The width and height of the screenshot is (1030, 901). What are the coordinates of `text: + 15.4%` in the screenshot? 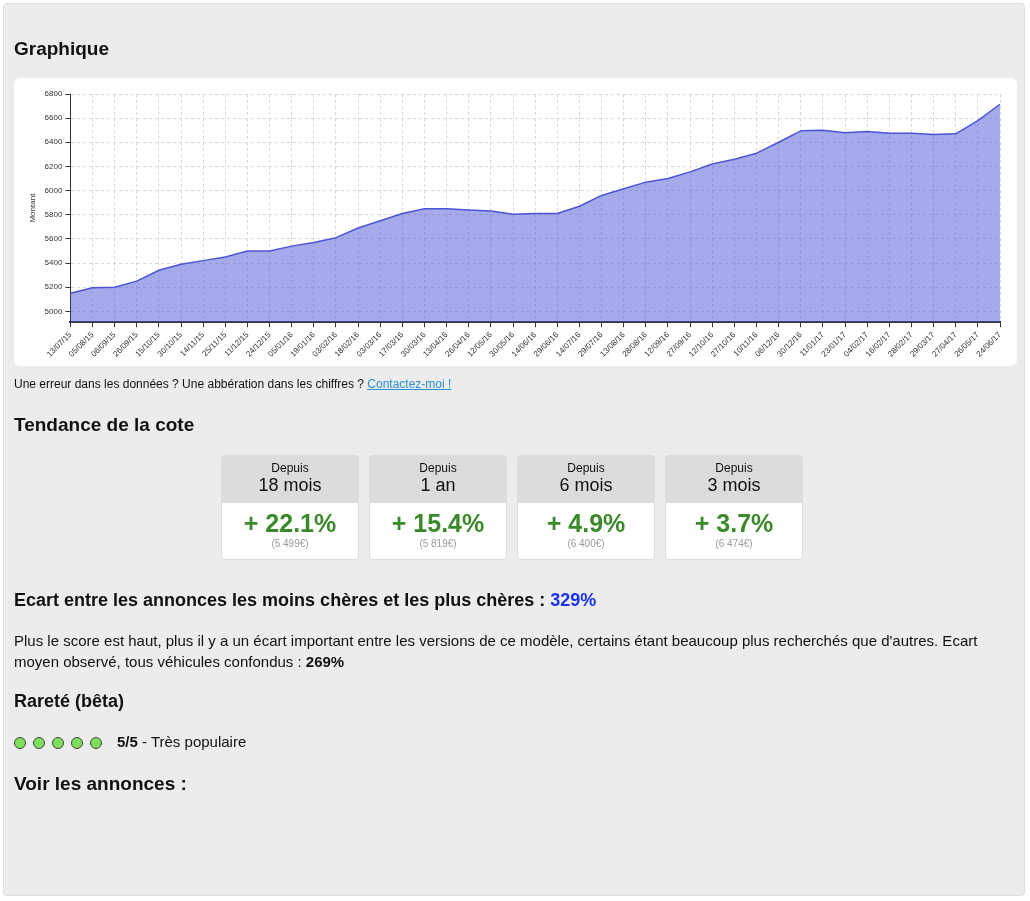 It's located at (438, 523).